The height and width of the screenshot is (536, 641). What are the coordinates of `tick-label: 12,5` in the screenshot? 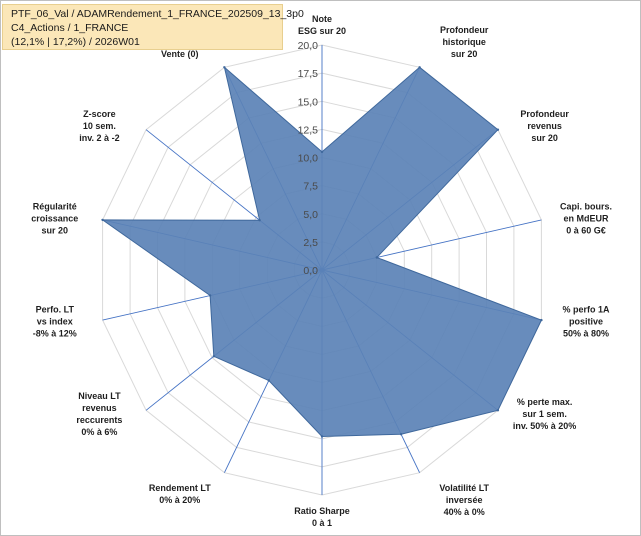 It's located at (308, 130).